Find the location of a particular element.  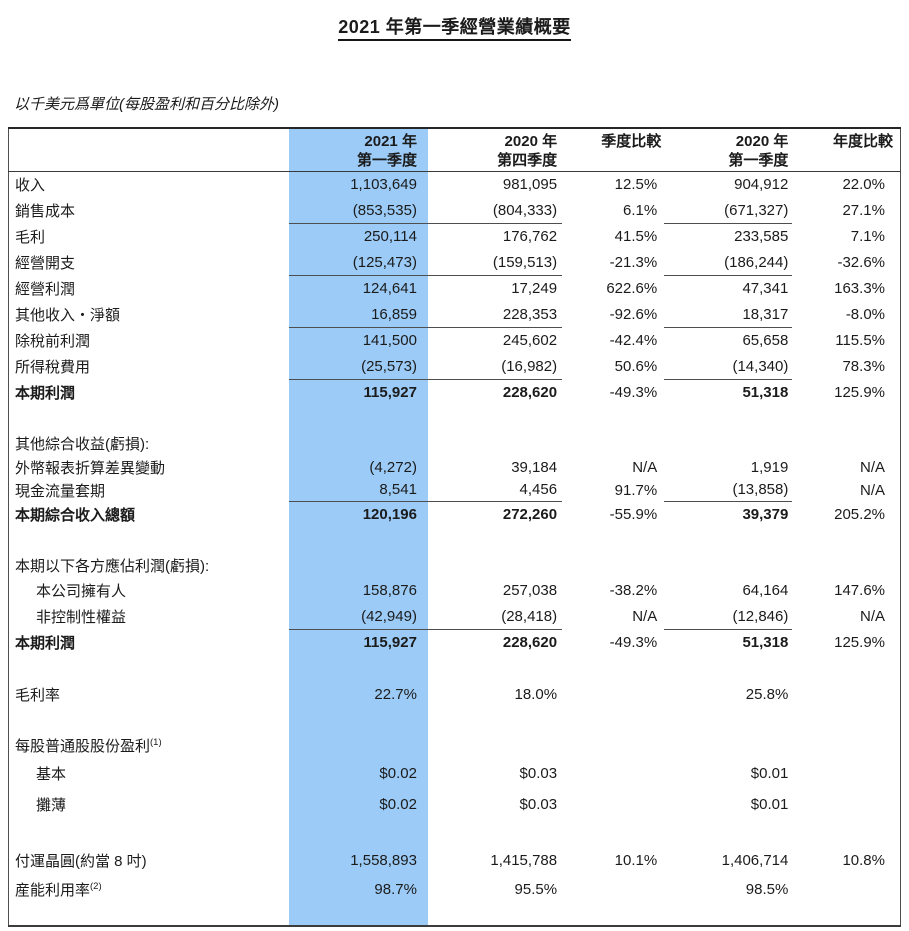

cell-2021-q1: 22.7% is located at coordinates (358, 694).